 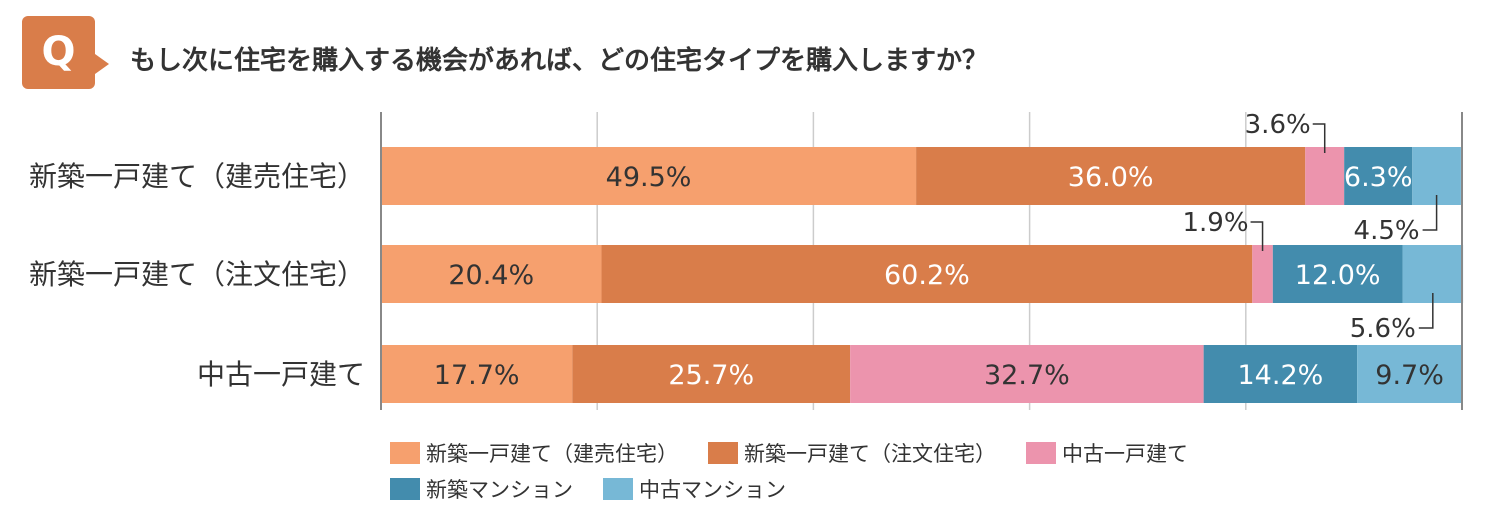 I want to click on legend-item: 新築一戸建て（注文住宅）, so click(x=852, y=453).